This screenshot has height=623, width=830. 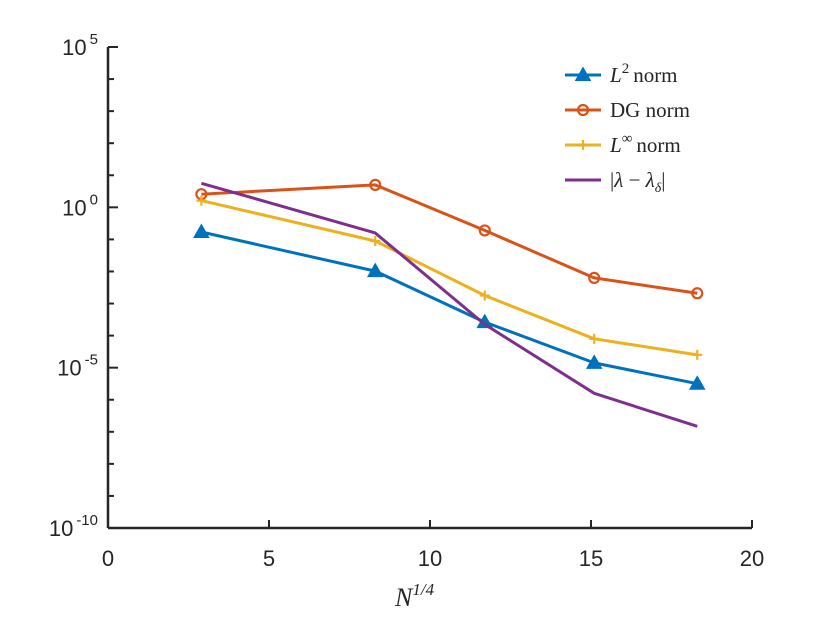 I want to click on legend-item: L∞ norm, so click(x=623, y=144).